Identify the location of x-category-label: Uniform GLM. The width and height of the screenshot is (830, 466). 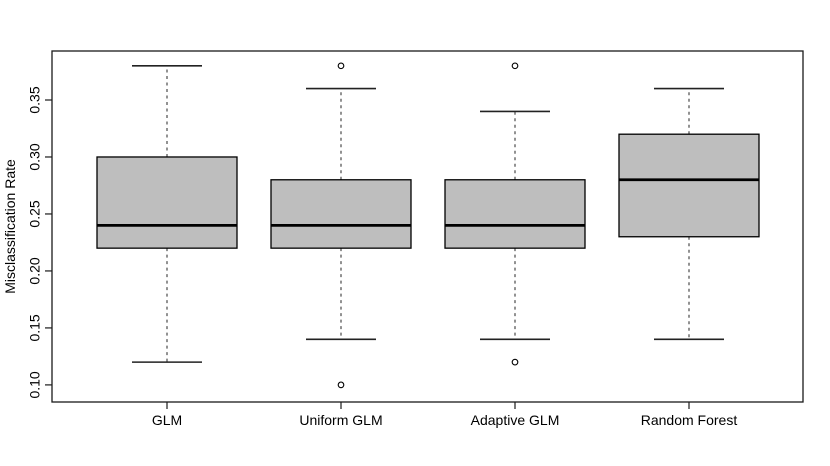
(340, 420).